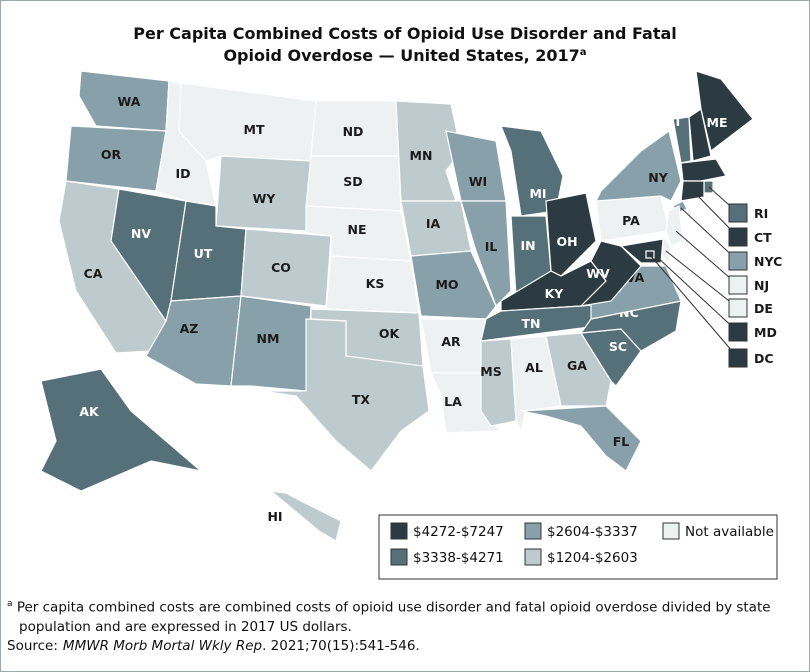 Image resolution: width=810 pixels, height=672 pixels. Describe the element at coordinates (761, 285) in the screenshot. I see `state-label: NJ` at that location.